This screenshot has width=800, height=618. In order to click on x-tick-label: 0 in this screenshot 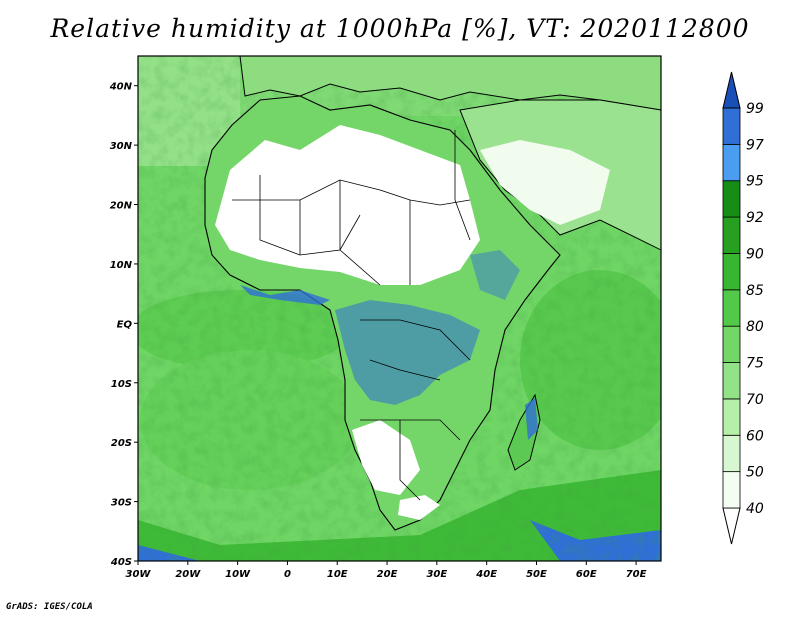, I will do `click(287, 574)`.